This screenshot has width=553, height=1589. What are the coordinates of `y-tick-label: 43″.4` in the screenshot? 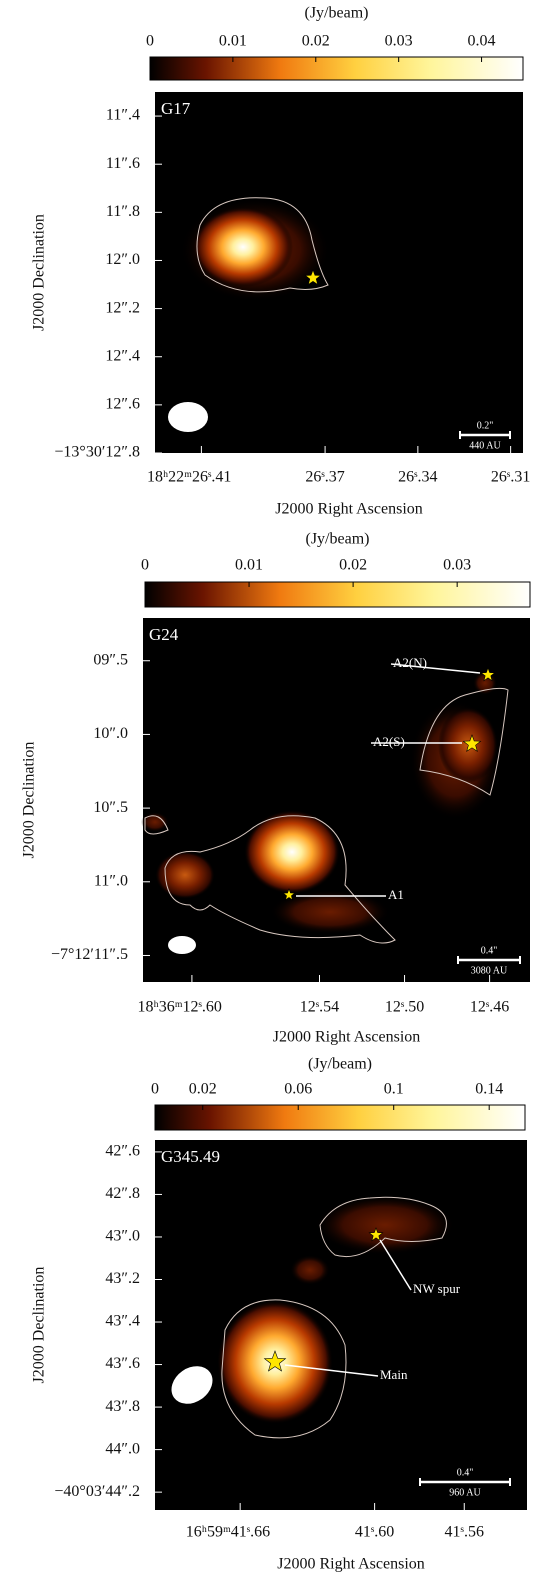 It's located at (122, 1321).